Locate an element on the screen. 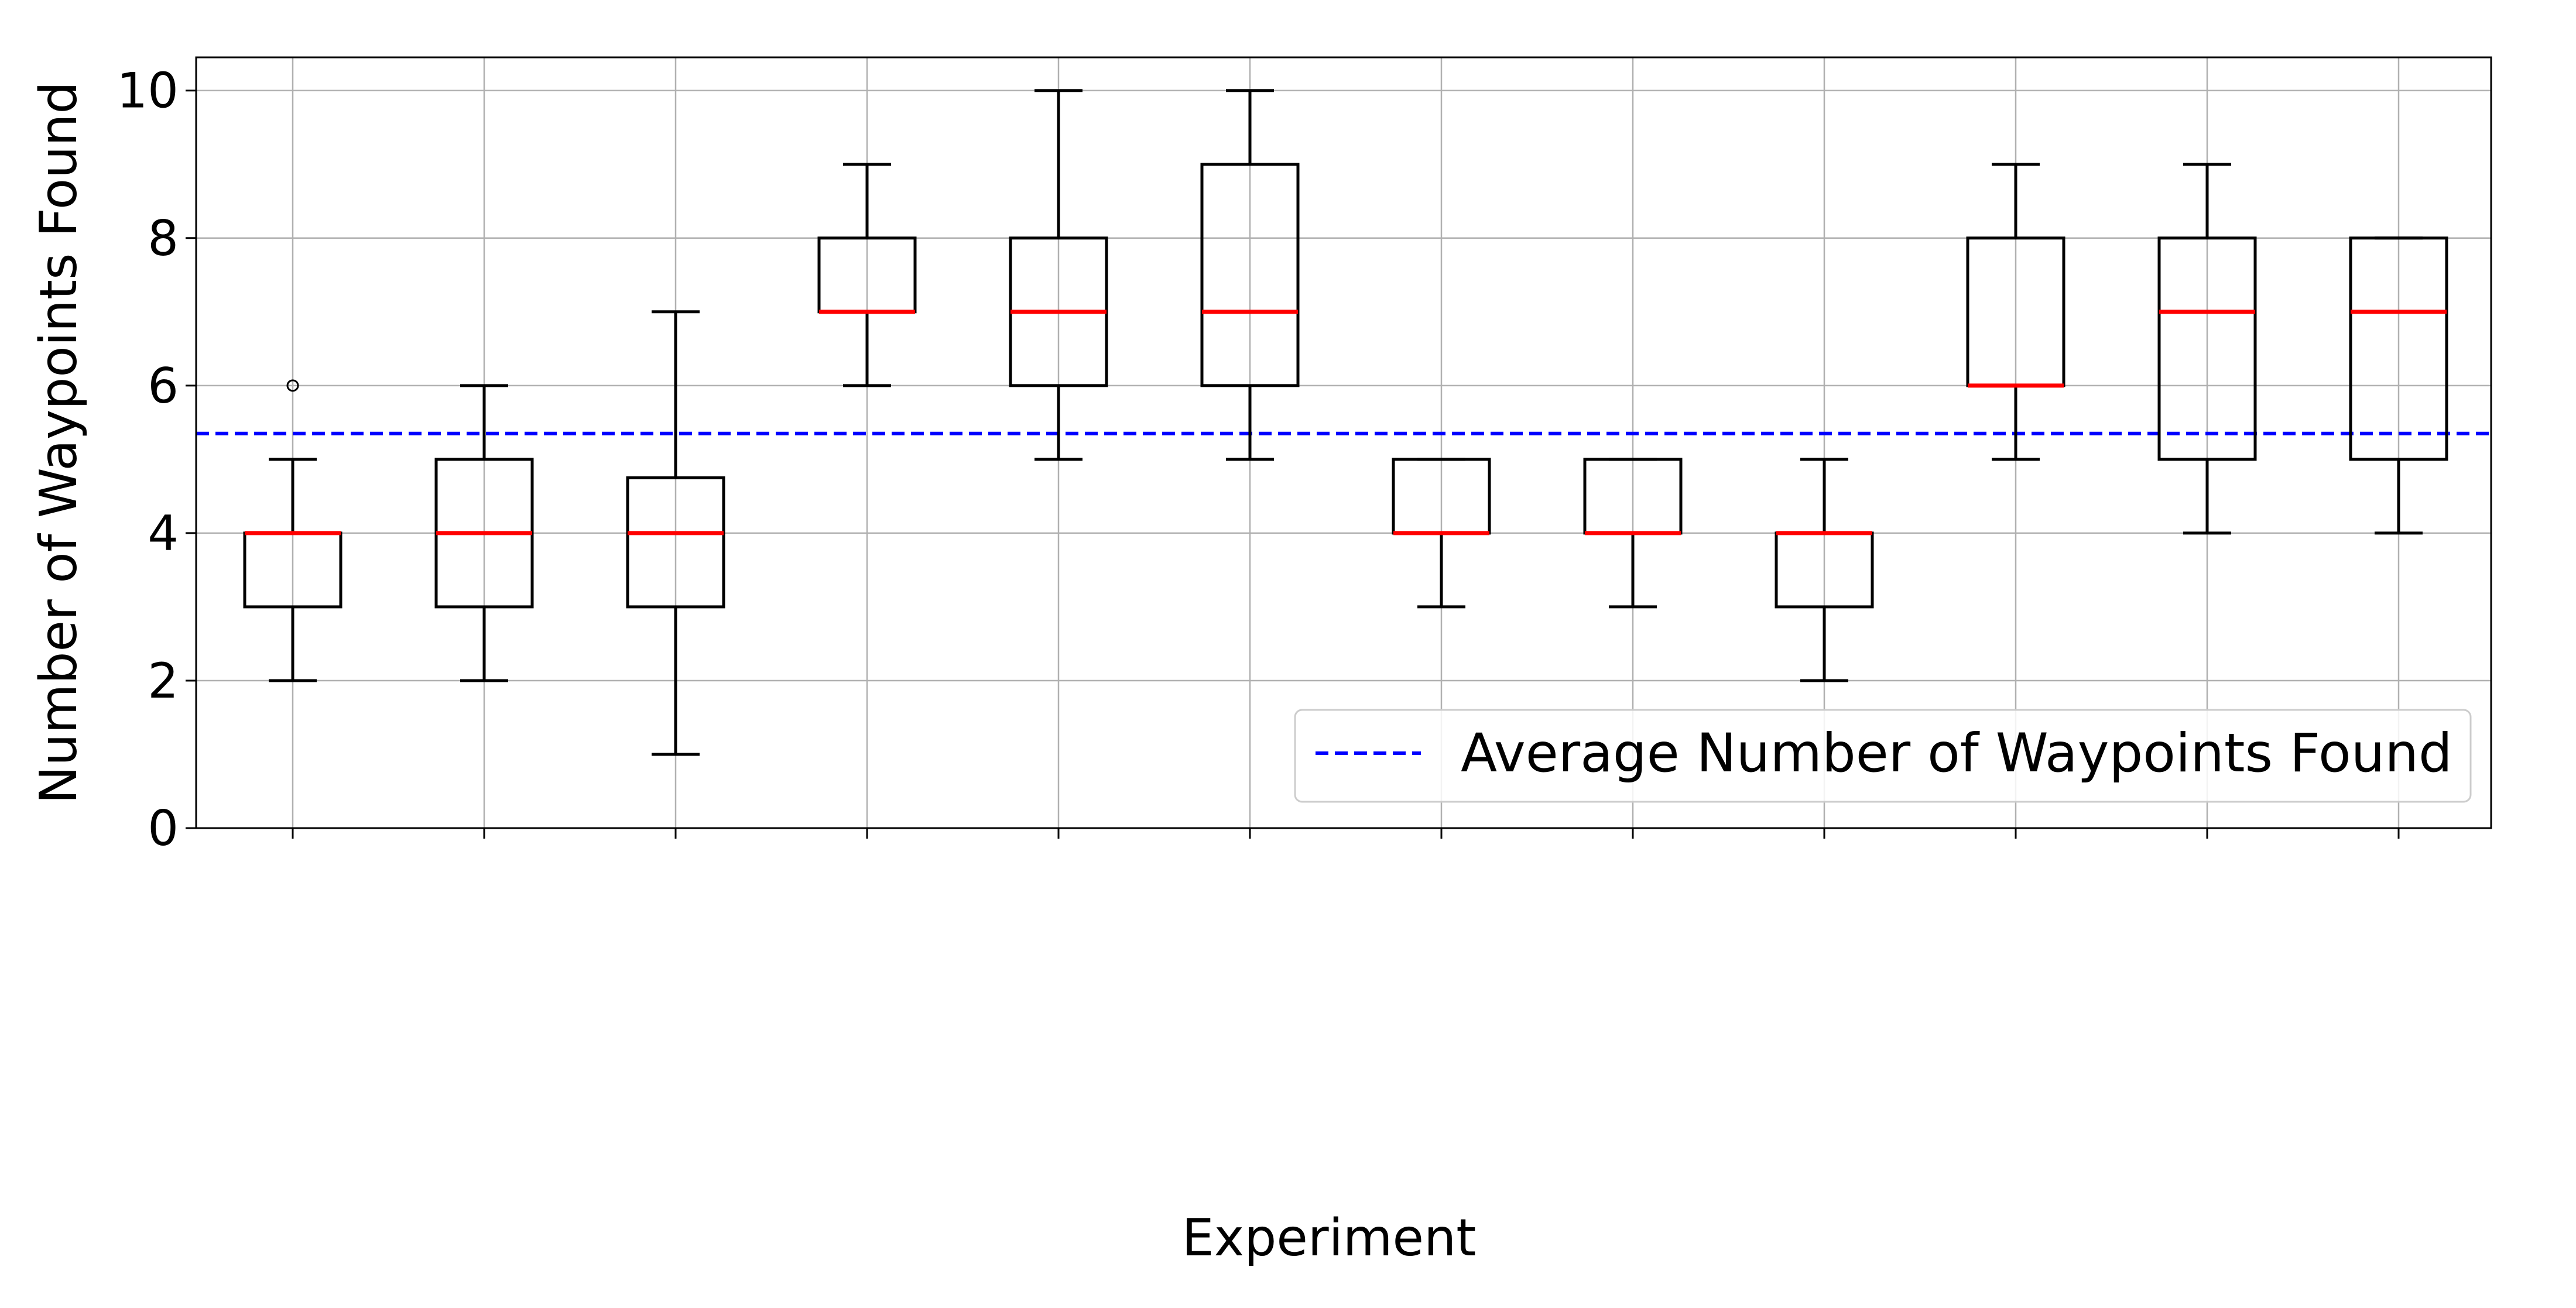 This screenshot has height=1308, width=2576. y-tick-label: 0 is located at coordinates (163, 828).